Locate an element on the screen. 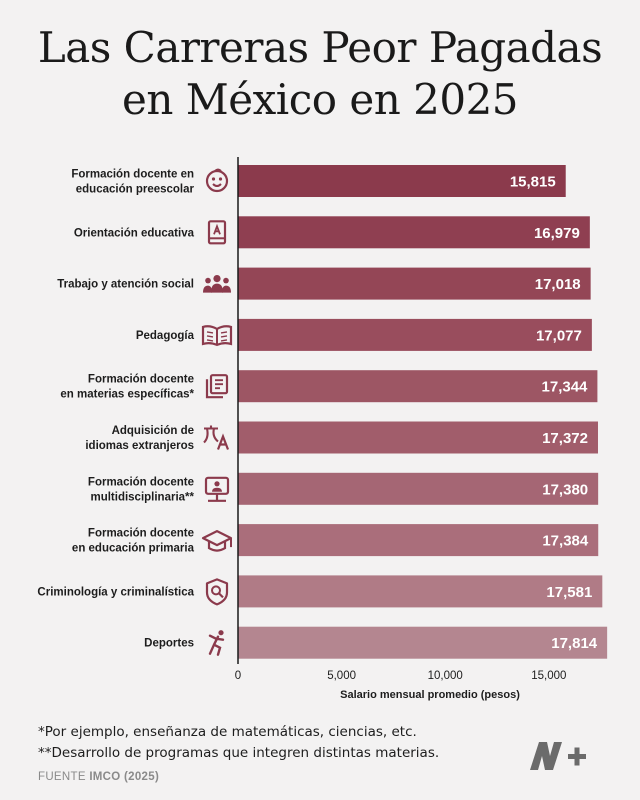 The width and height of the screenshot is (640, 800). book-icon is located at coordinates (217, 232).